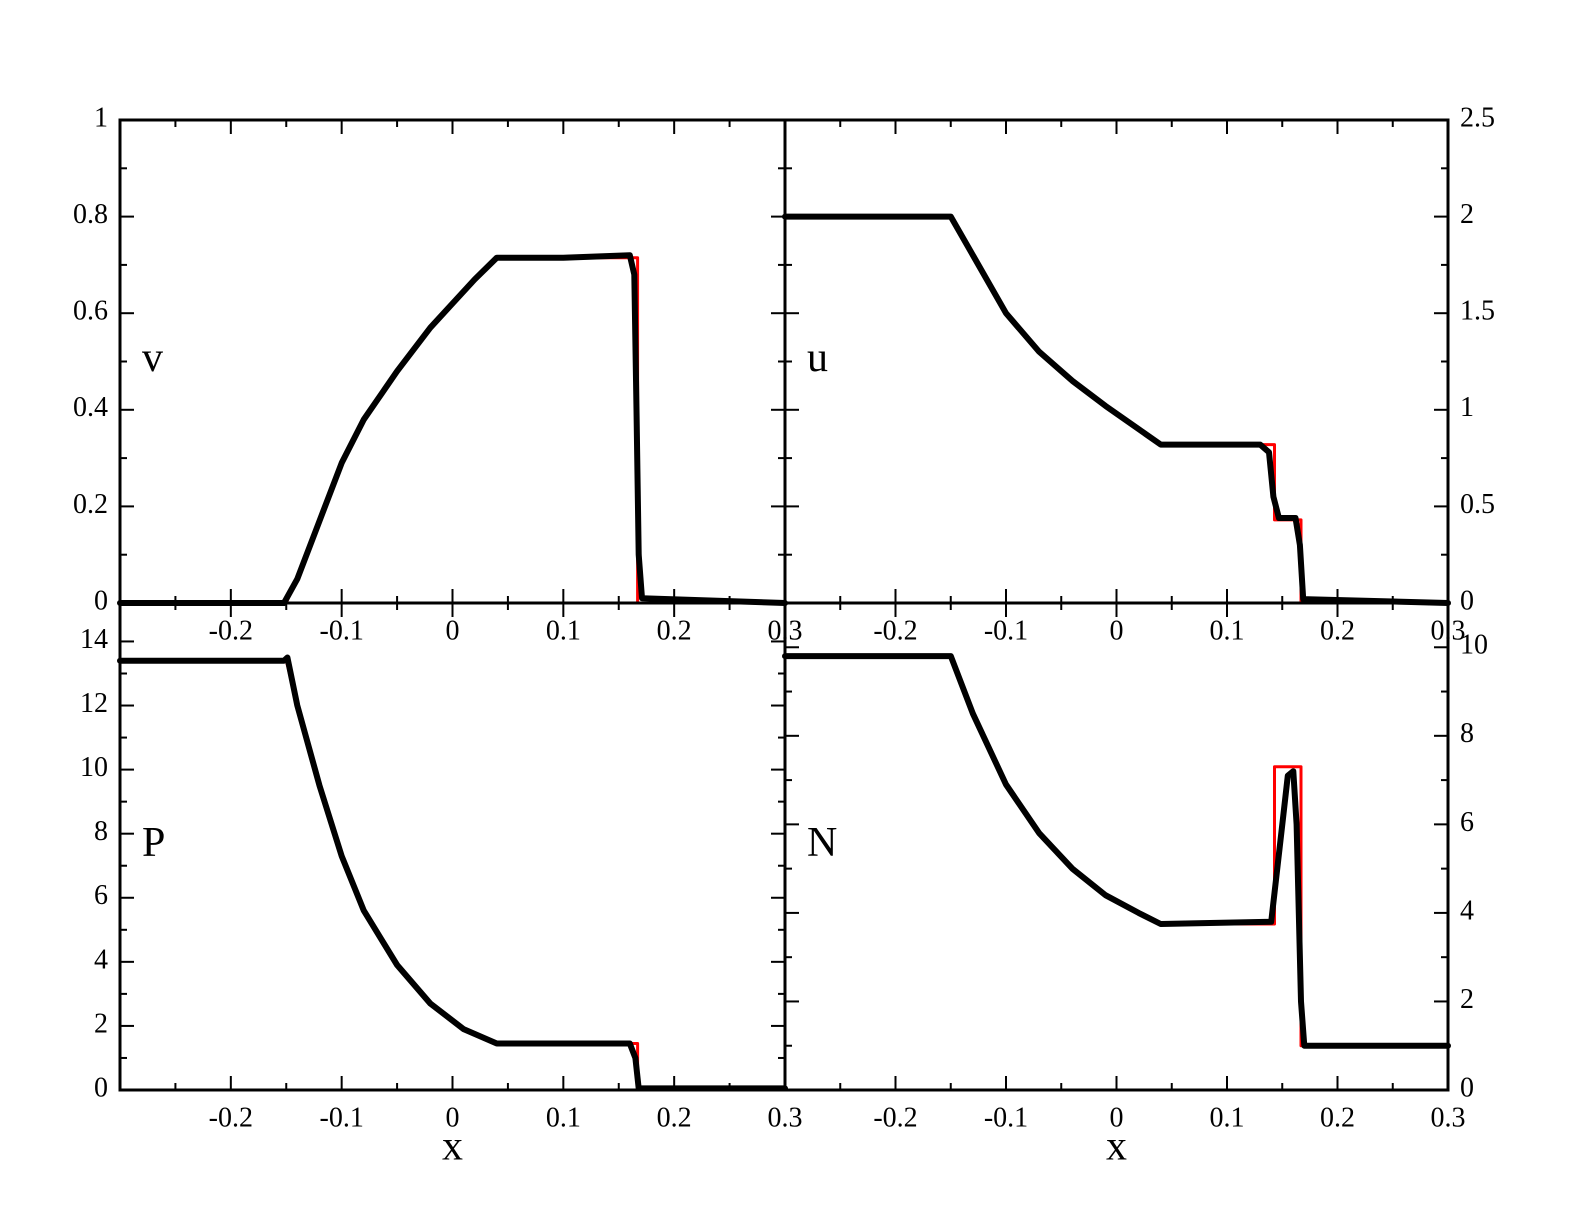 This screenshot has height=1224, width=1584. What do you see at coordinates (90, 407) in the screenshot?
I see `y-tick-label: 0.4` at bounding box center [90, 407].